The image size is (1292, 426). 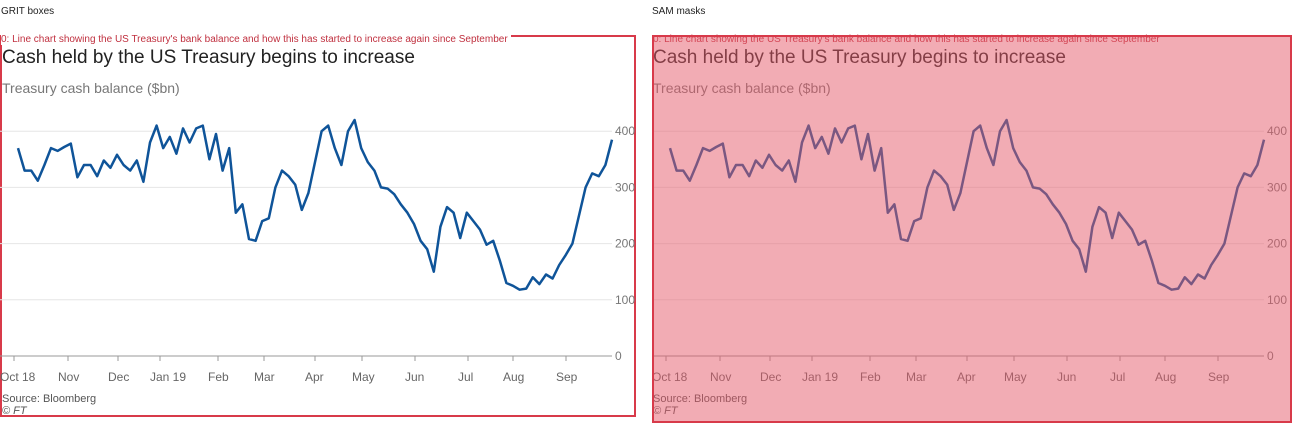 I want to click on x-tick-label: Aug, so click(x=513, y=377).